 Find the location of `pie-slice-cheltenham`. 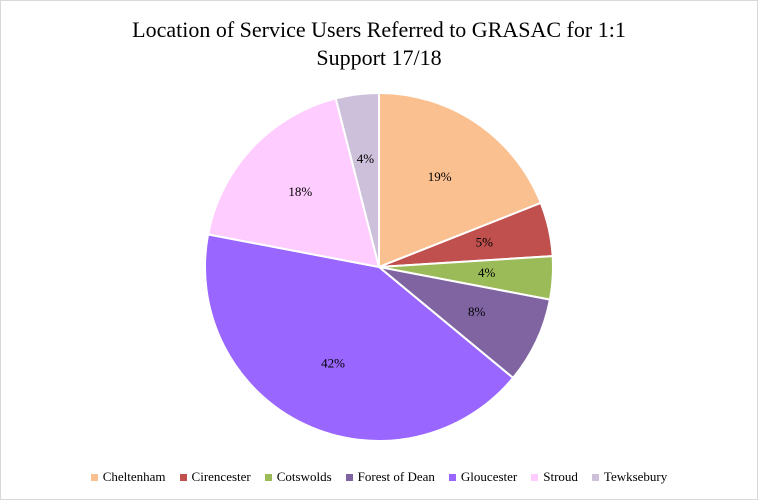

pie-slice-cheltenham is located at coordinates (460, 180).